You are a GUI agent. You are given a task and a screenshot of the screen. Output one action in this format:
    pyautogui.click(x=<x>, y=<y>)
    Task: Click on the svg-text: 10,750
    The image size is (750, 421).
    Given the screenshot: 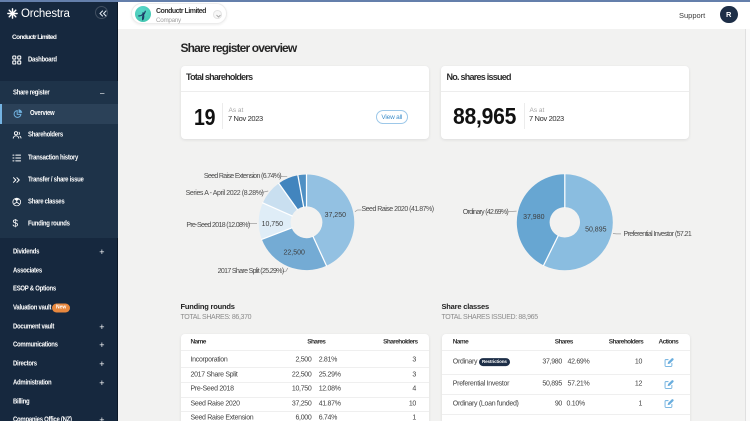 What is the action you would take?
    pyautogui.click(x=273, y=224)
    